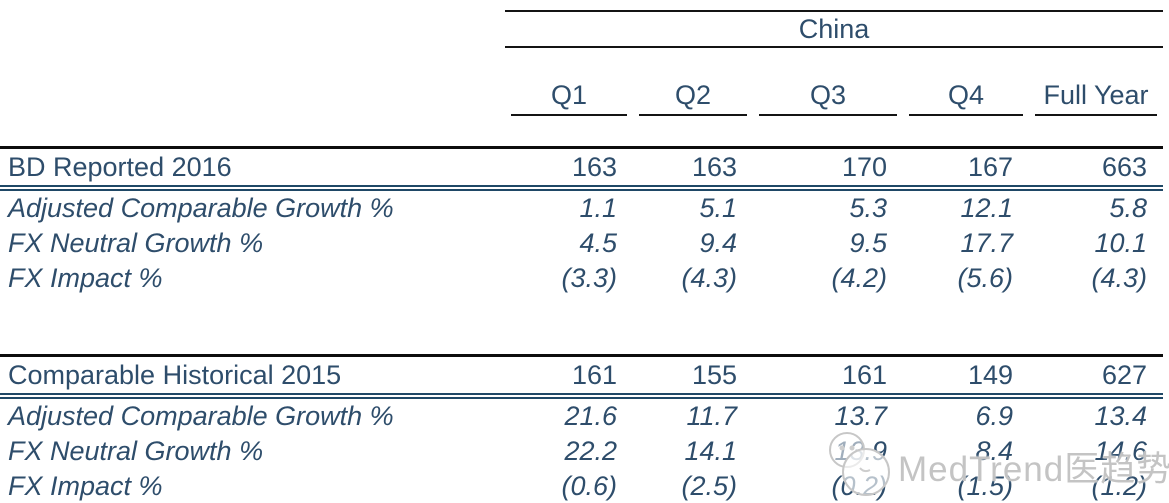 Image resolution: width=1169 pixels, height=503 pixels. What do you see at coordinates (711, 416) in the screenshot?
I see `value-cell: 11.7` at bounding box center [711, 416].